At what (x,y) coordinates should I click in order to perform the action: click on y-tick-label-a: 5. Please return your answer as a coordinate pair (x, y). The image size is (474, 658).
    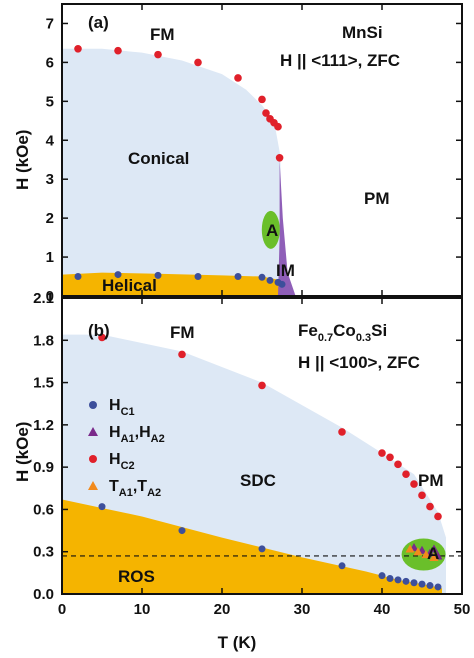
    Looking at the image, I should click on (50, 101).